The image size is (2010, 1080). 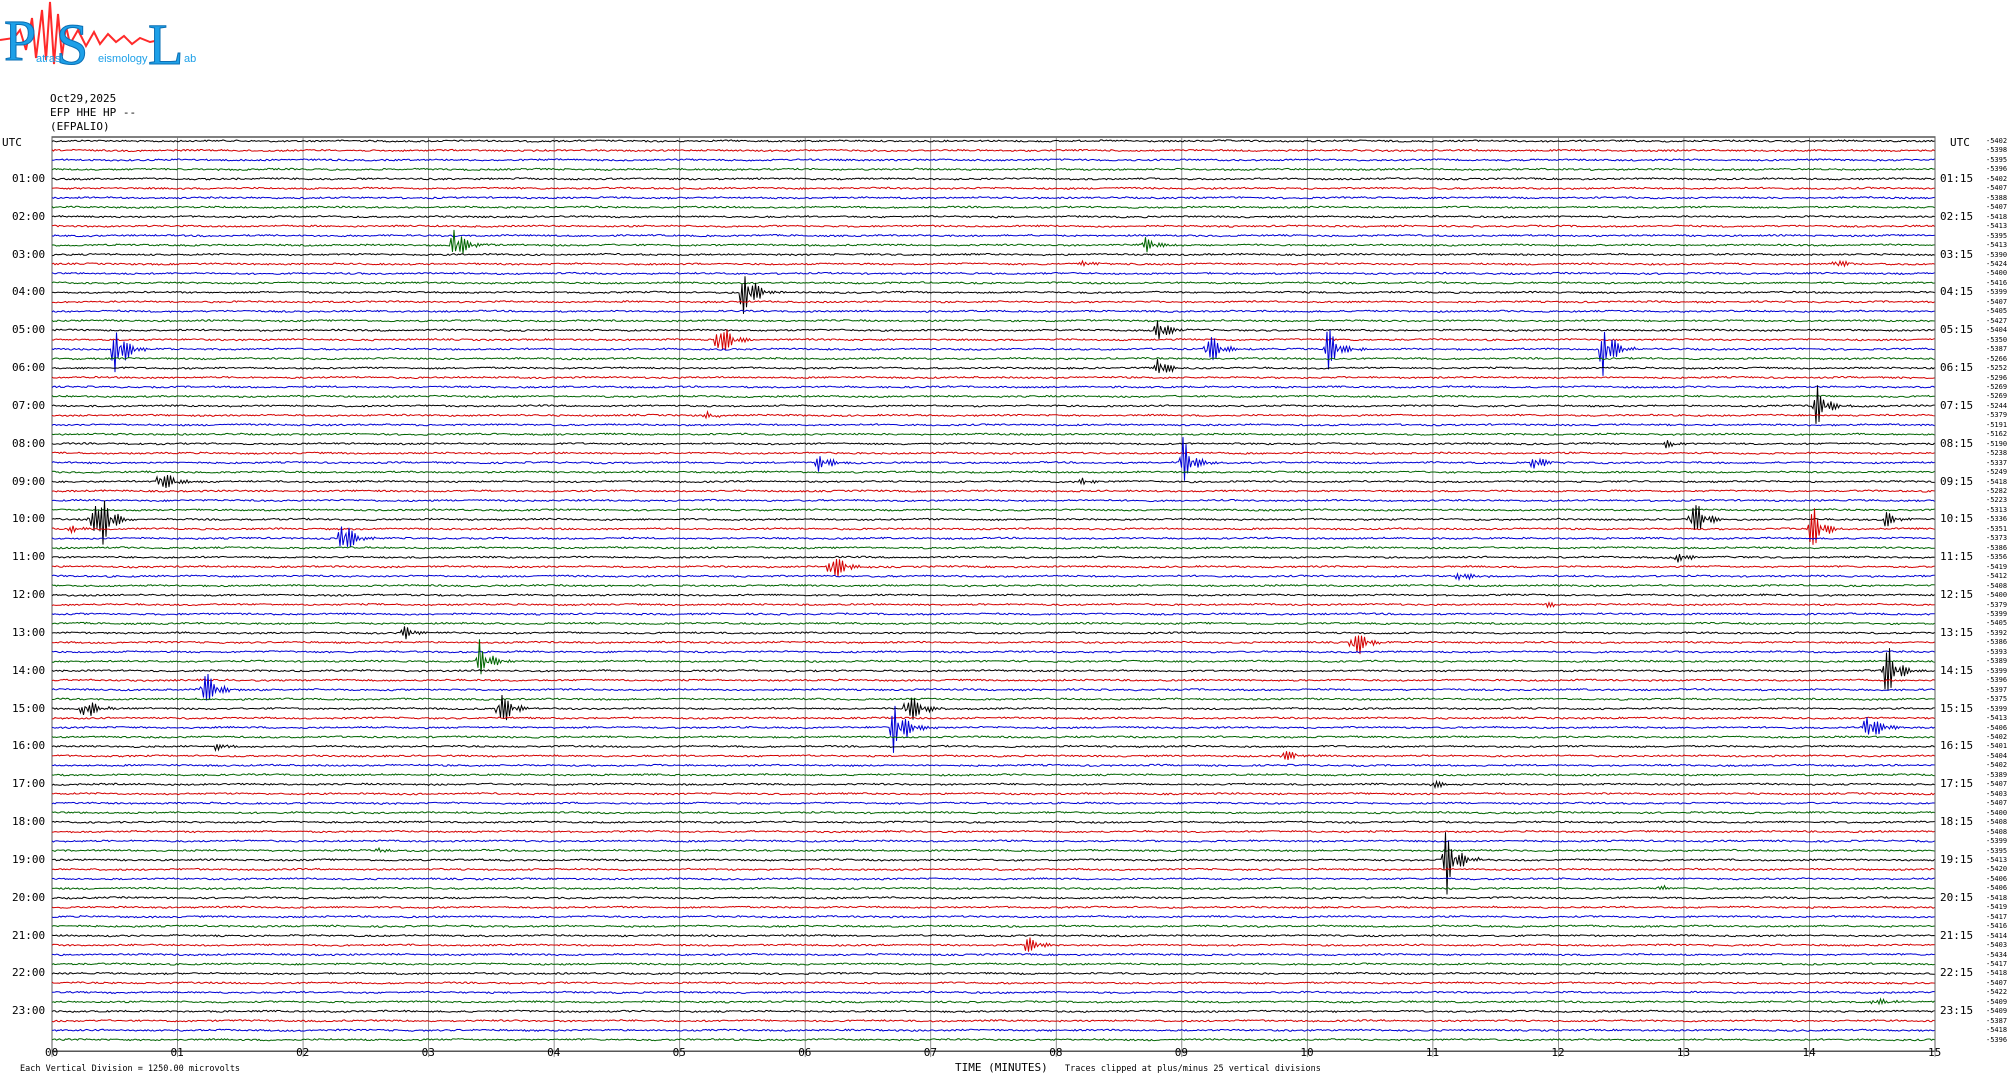 I want to click on trace-offset-label: -5403, so click(x=1997, y=793).